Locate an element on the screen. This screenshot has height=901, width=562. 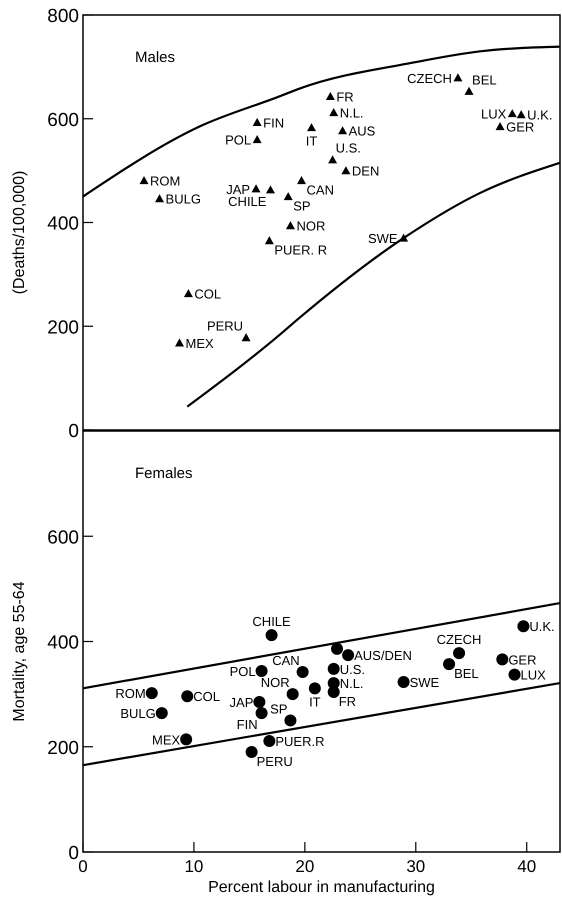
x-tick-label: 30 is located at coordinates (416, 866).